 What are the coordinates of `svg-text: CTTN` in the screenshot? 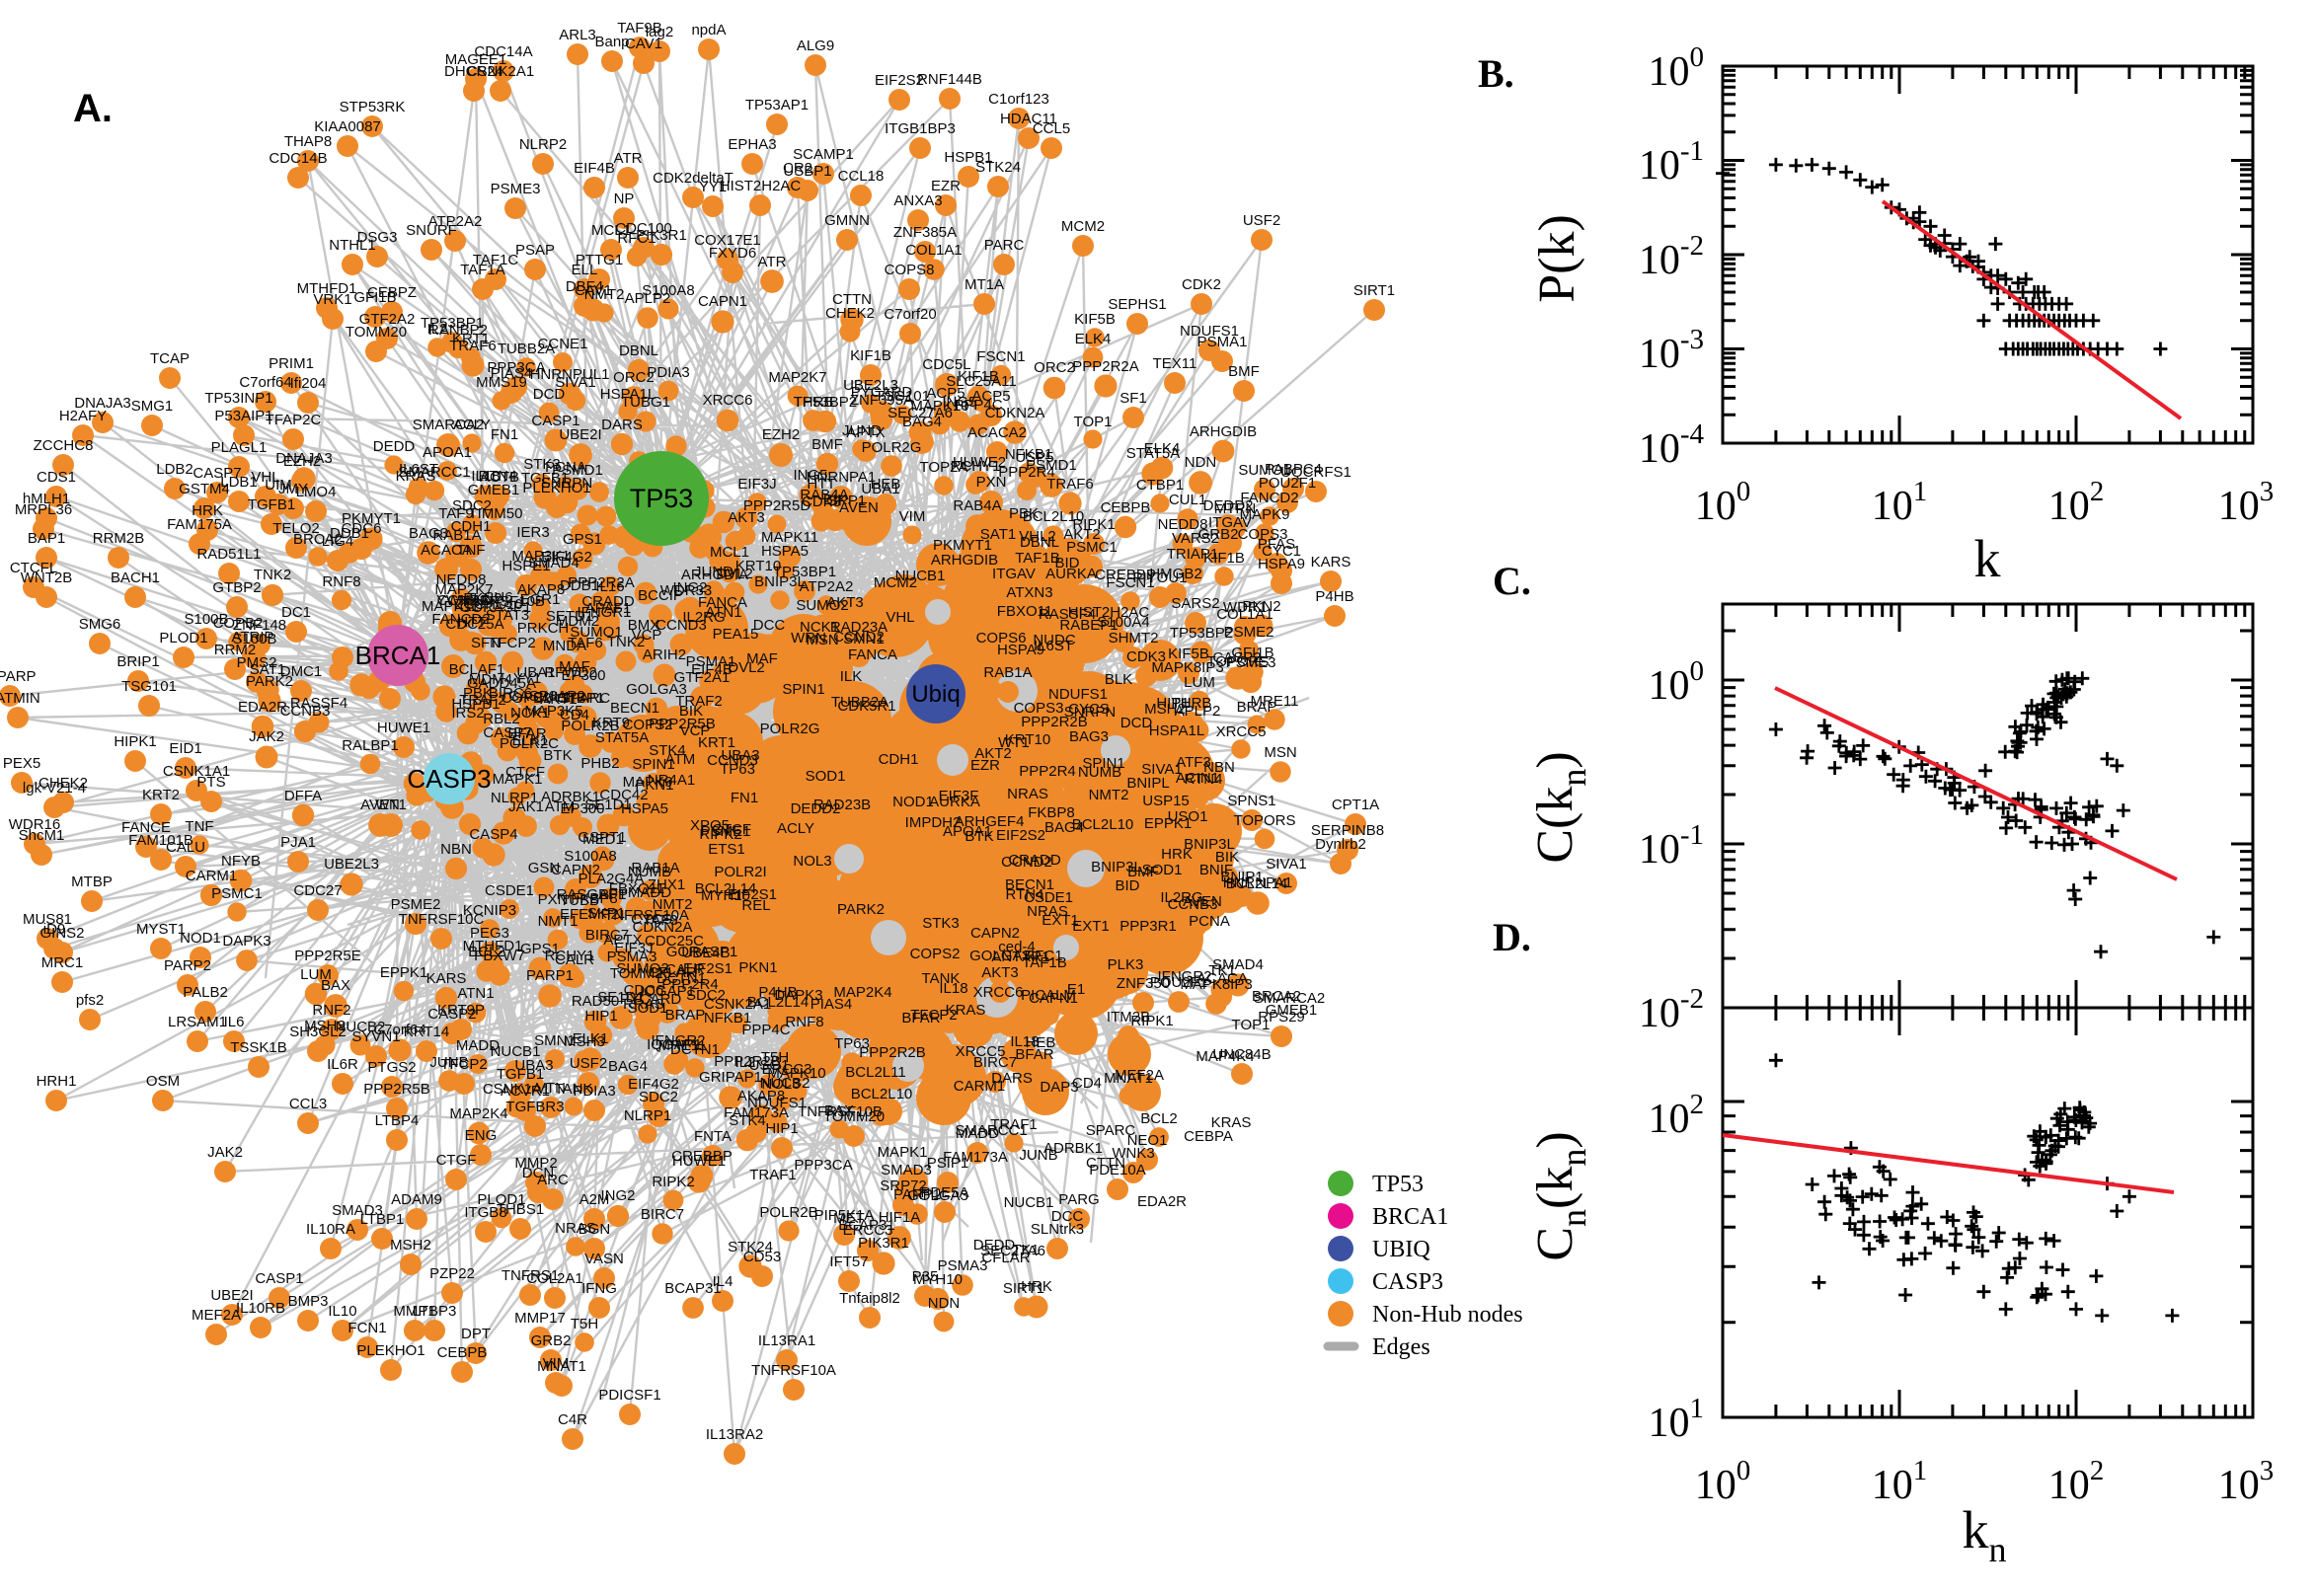 It's located at (852, 299).